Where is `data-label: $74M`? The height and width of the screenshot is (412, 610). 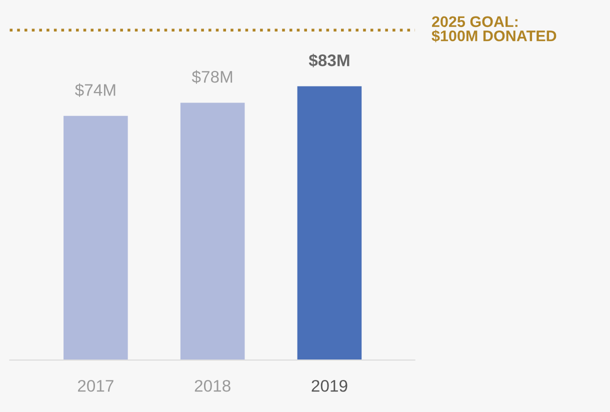
data-label: $74M is located at coordinates (95, 90).